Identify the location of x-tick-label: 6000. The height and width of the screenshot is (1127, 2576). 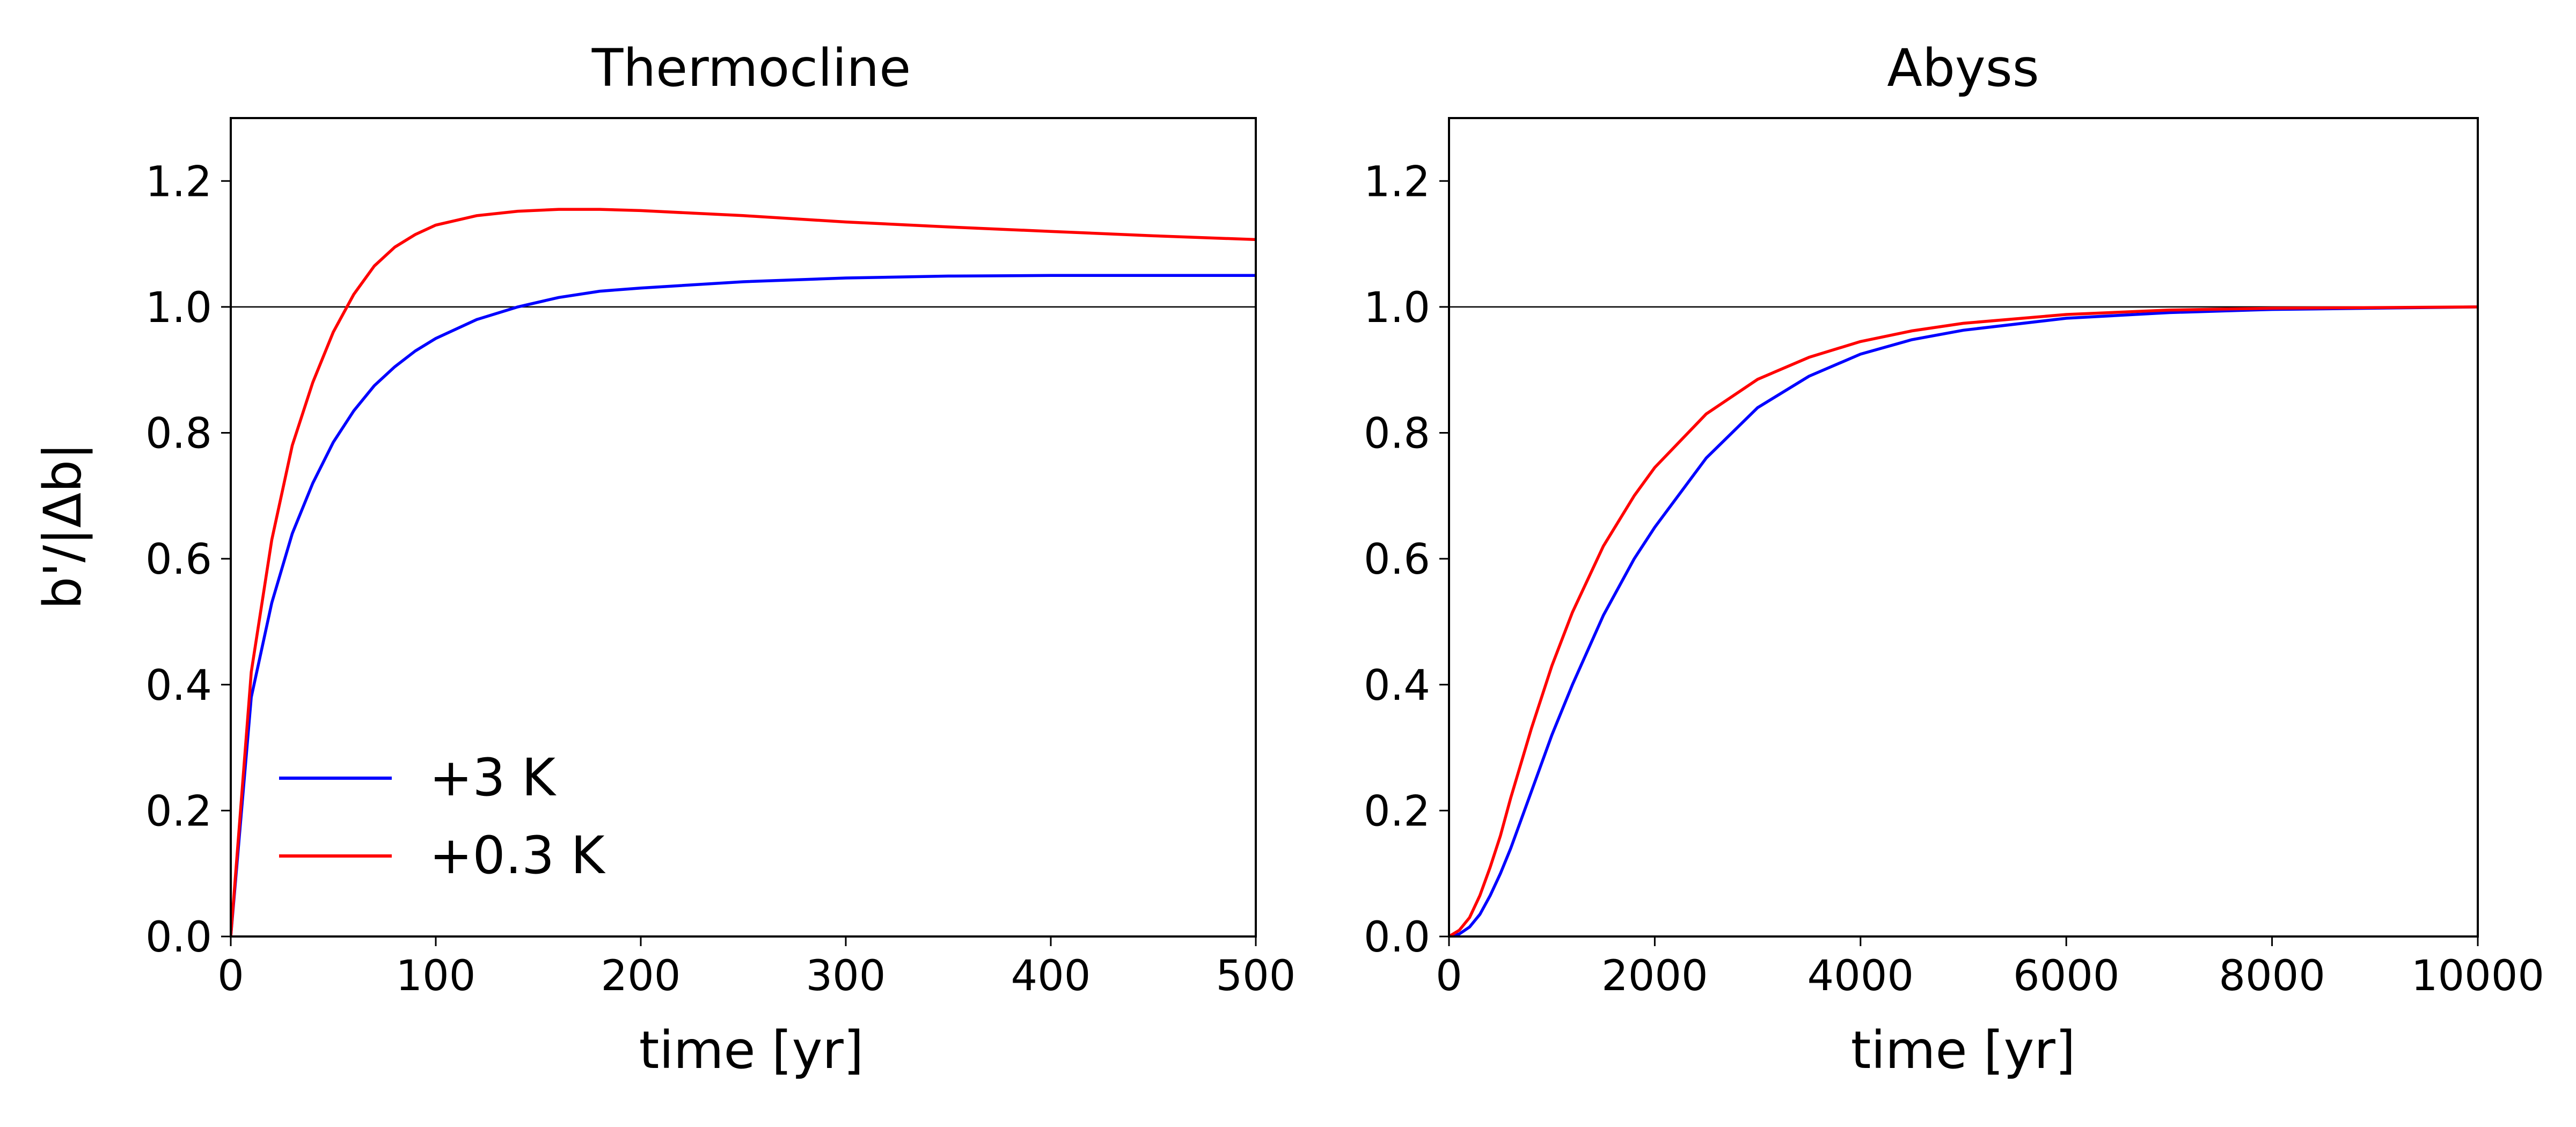
(2066, 976).